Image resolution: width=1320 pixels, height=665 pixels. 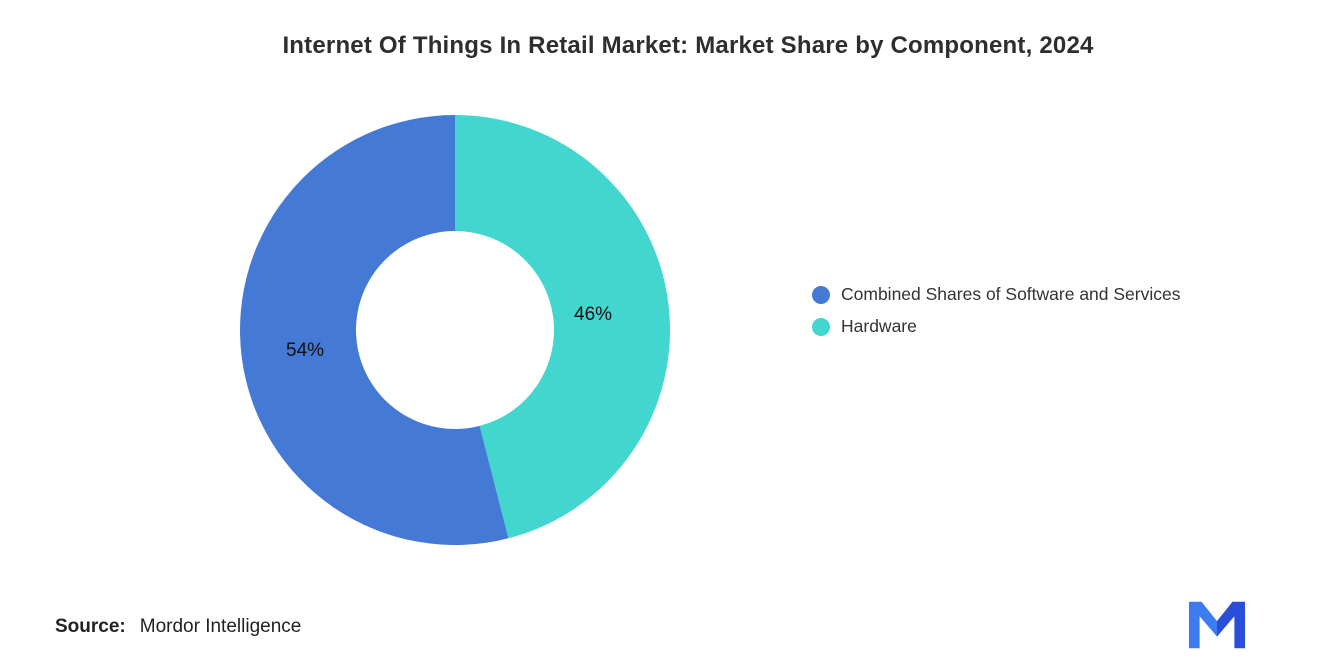 What do you see at coordinates (821, 294) in the screenshot?
I see `legend-swatch-software-services` at bounding box center [821, 294].